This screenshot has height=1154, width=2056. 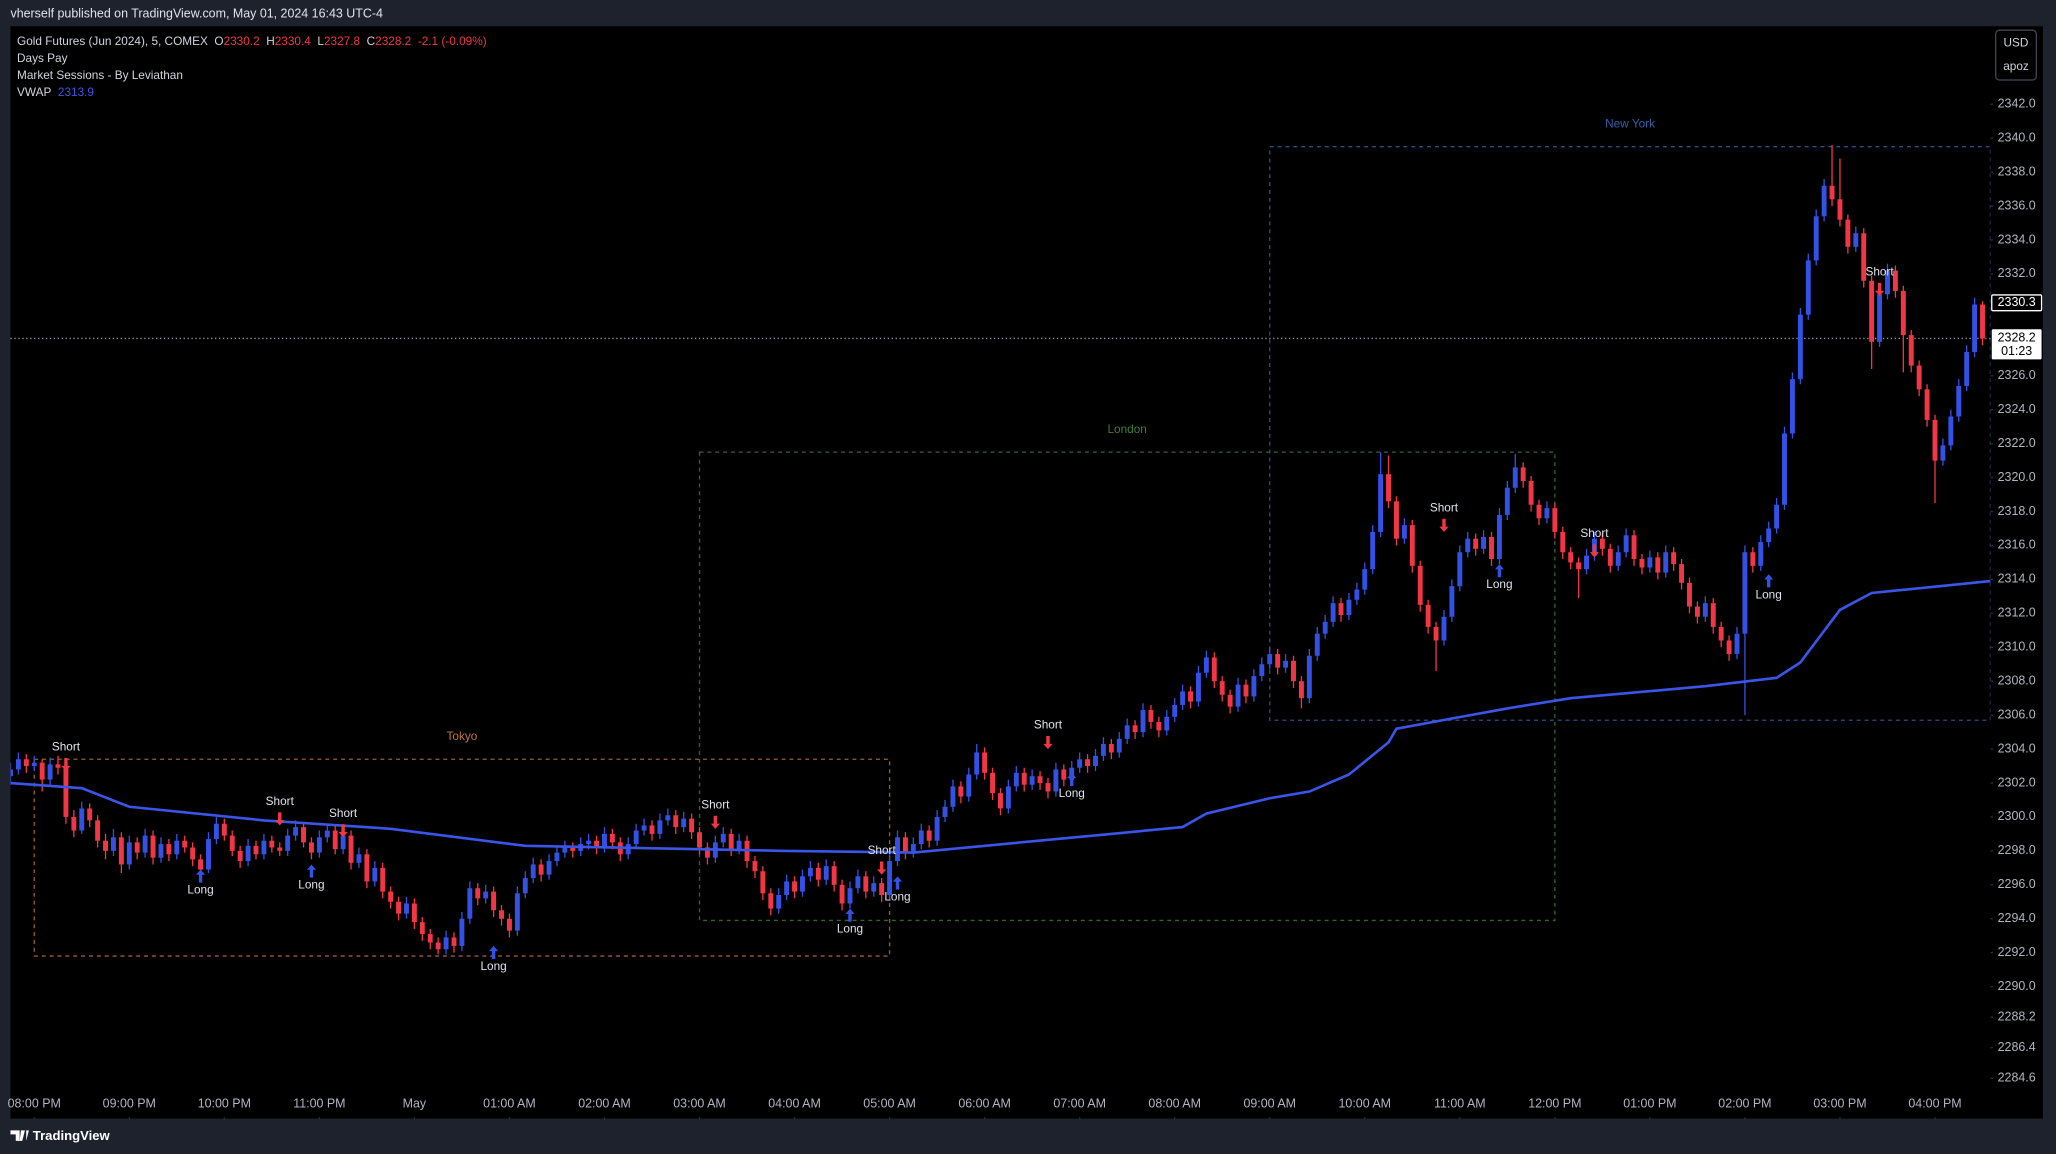 I want to click on y-tick-label: 2304.0, so click(x=2017, y=748).